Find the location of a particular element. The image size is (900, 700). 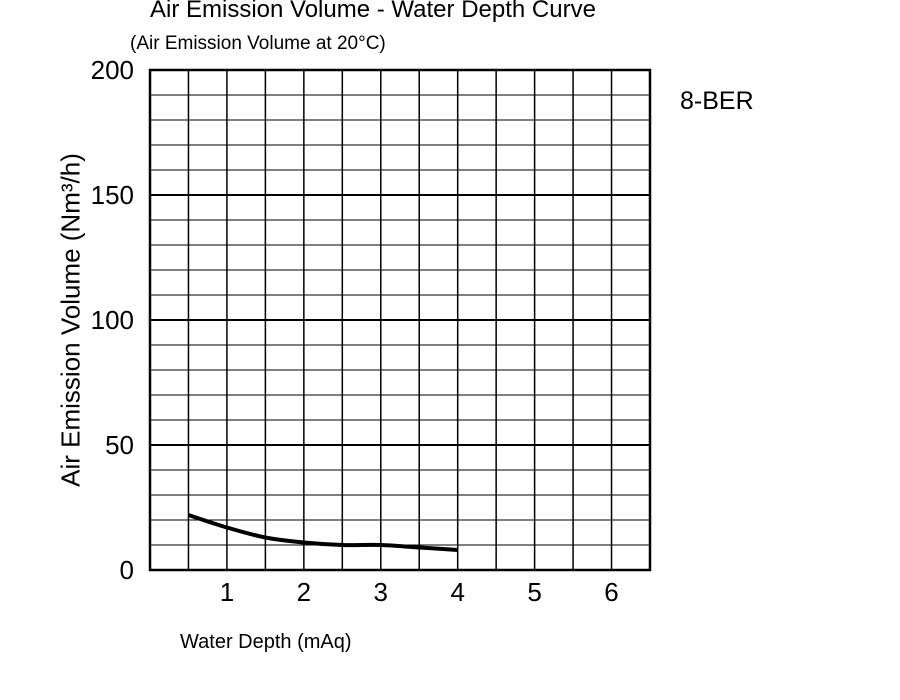

y-tick-label: 100 is located at coordinates (112, 320).